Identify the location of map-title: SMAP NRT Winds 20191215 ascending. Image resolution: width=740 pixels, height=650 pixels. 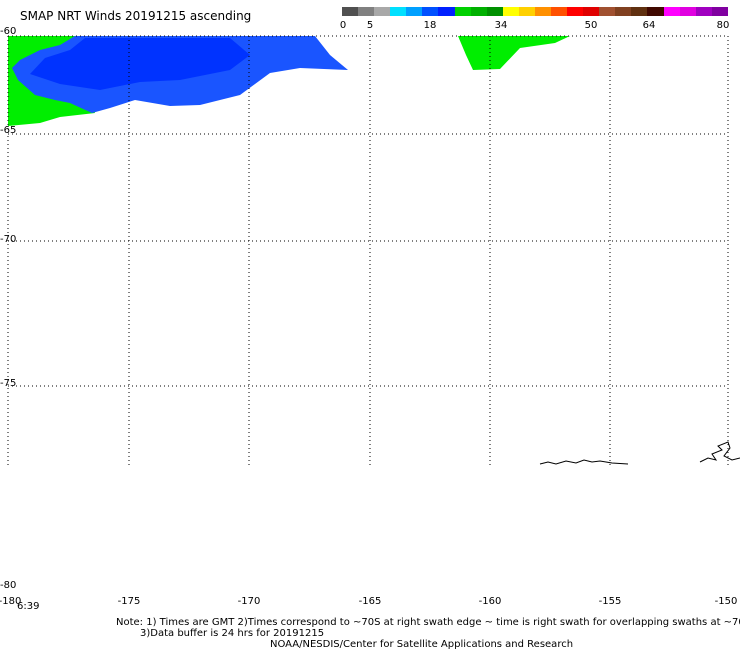
(136, 16).